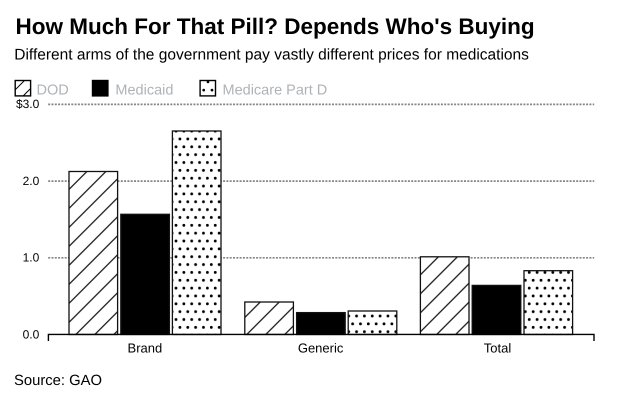 This screenshot has width=630, height=405. What do you see at coordinates (321, 348) in the screenshot?
I see `svg-text: Generic` at bounding box center [321, 348].